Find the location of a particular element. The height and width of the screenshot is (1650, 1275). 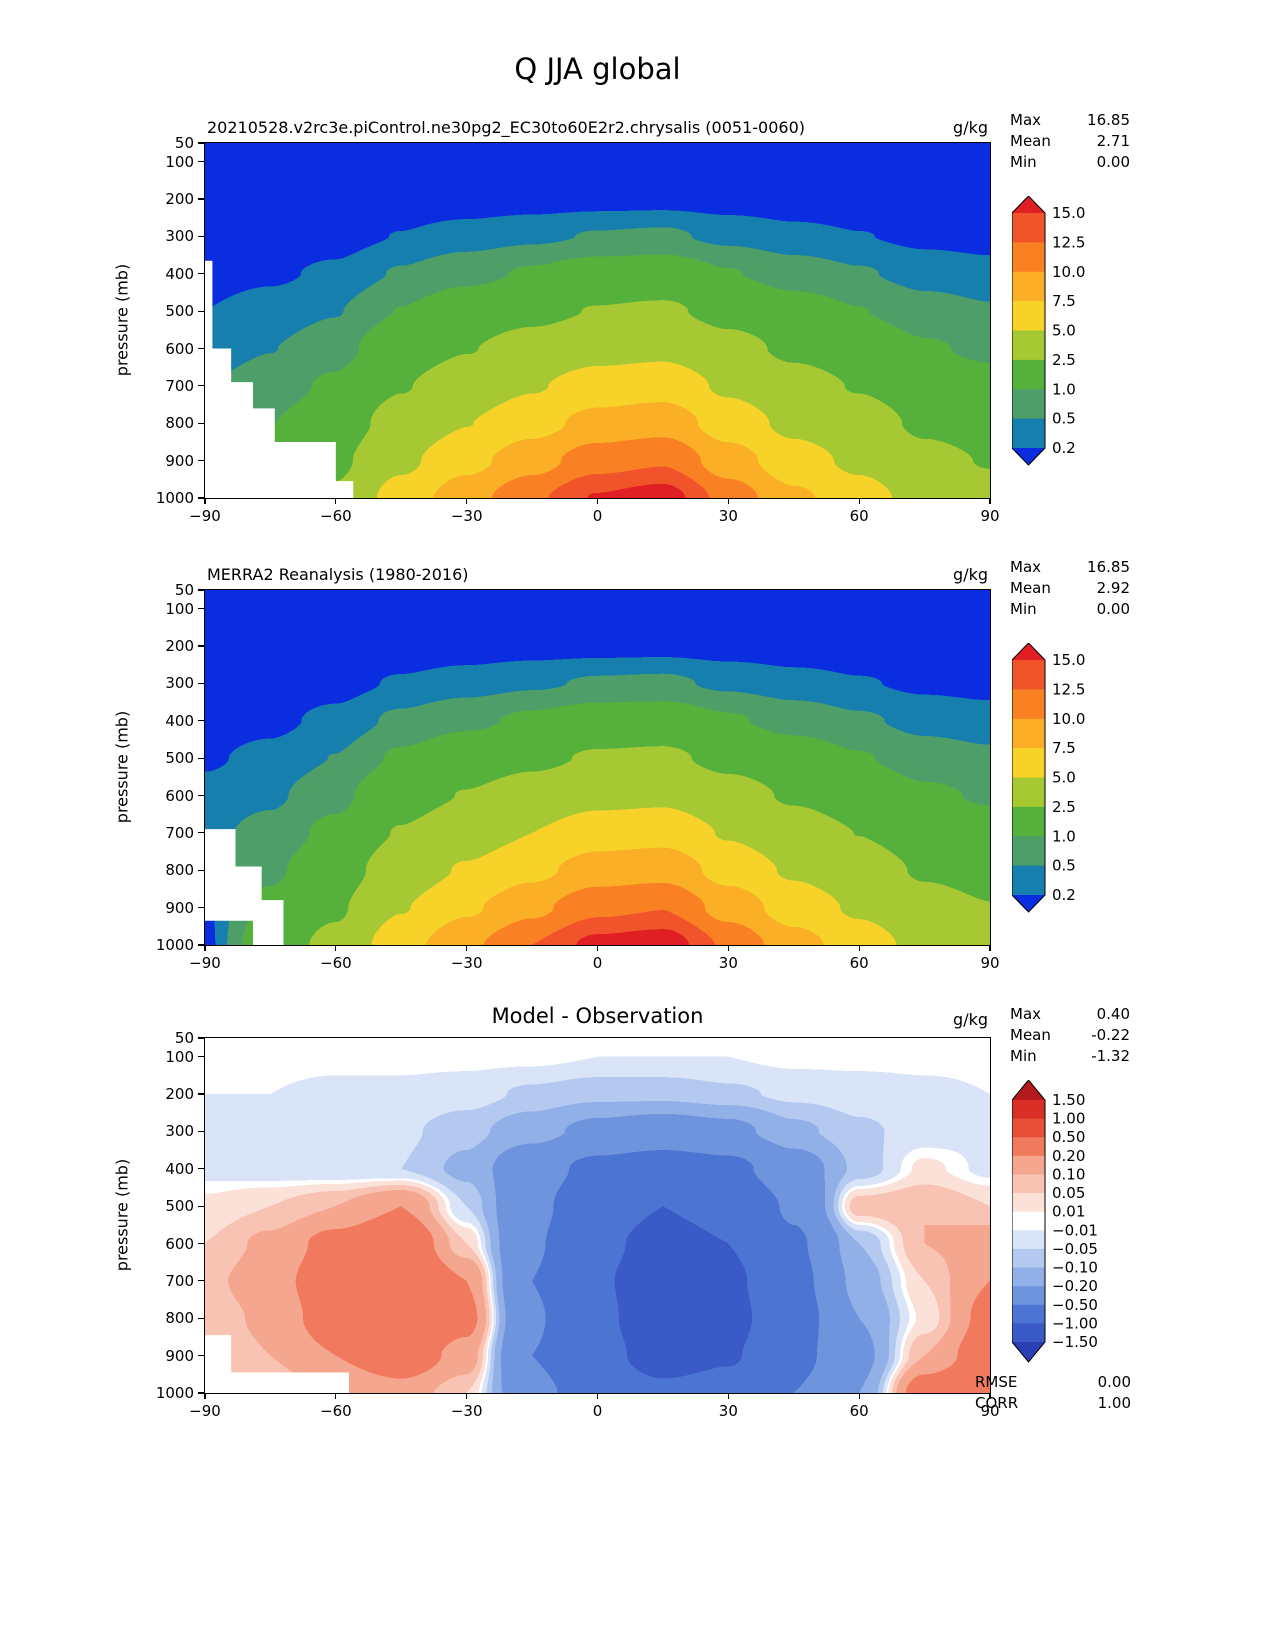

corr-value: 1.00 is located at coordinates (1114, 1403).